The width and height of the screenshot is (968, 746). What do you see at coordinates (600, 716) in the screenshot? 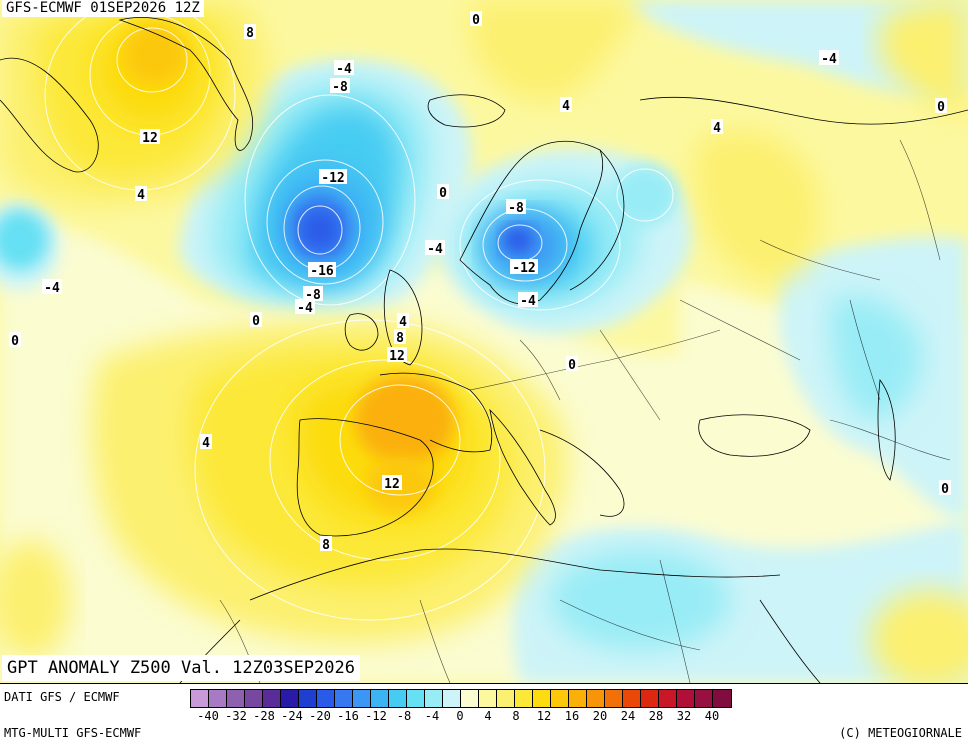
I see `color-scale-tick-label: 20` at bounding box center [600, 716].